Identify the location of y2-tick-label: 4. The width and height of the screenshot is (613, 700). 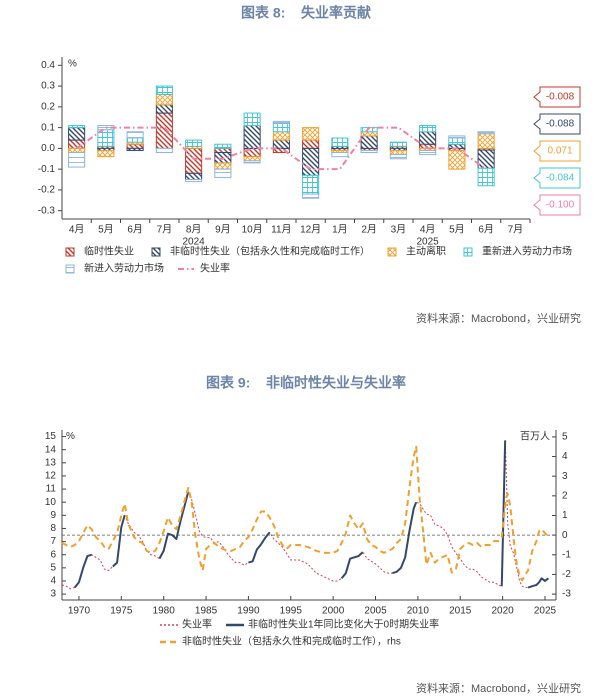
(565, 456).